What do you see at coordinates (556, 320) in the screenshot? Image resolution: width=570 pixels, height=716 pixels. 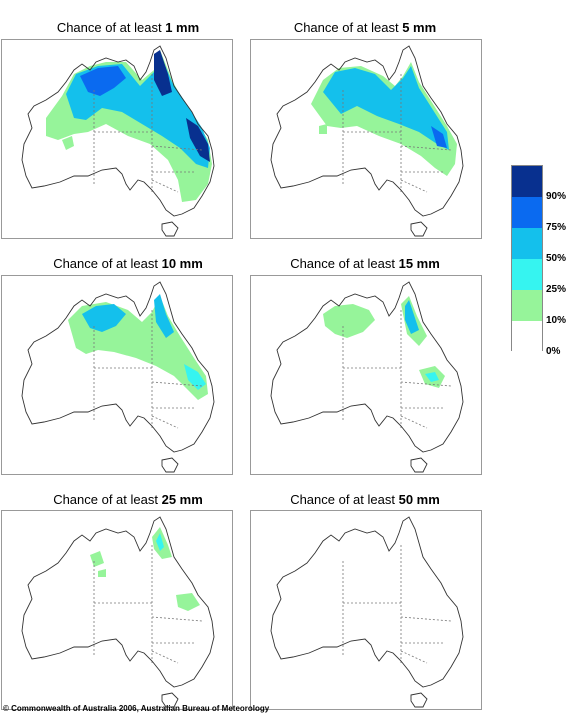 I see `legend-tick-10: 10%` at bounding box center [556, 320].